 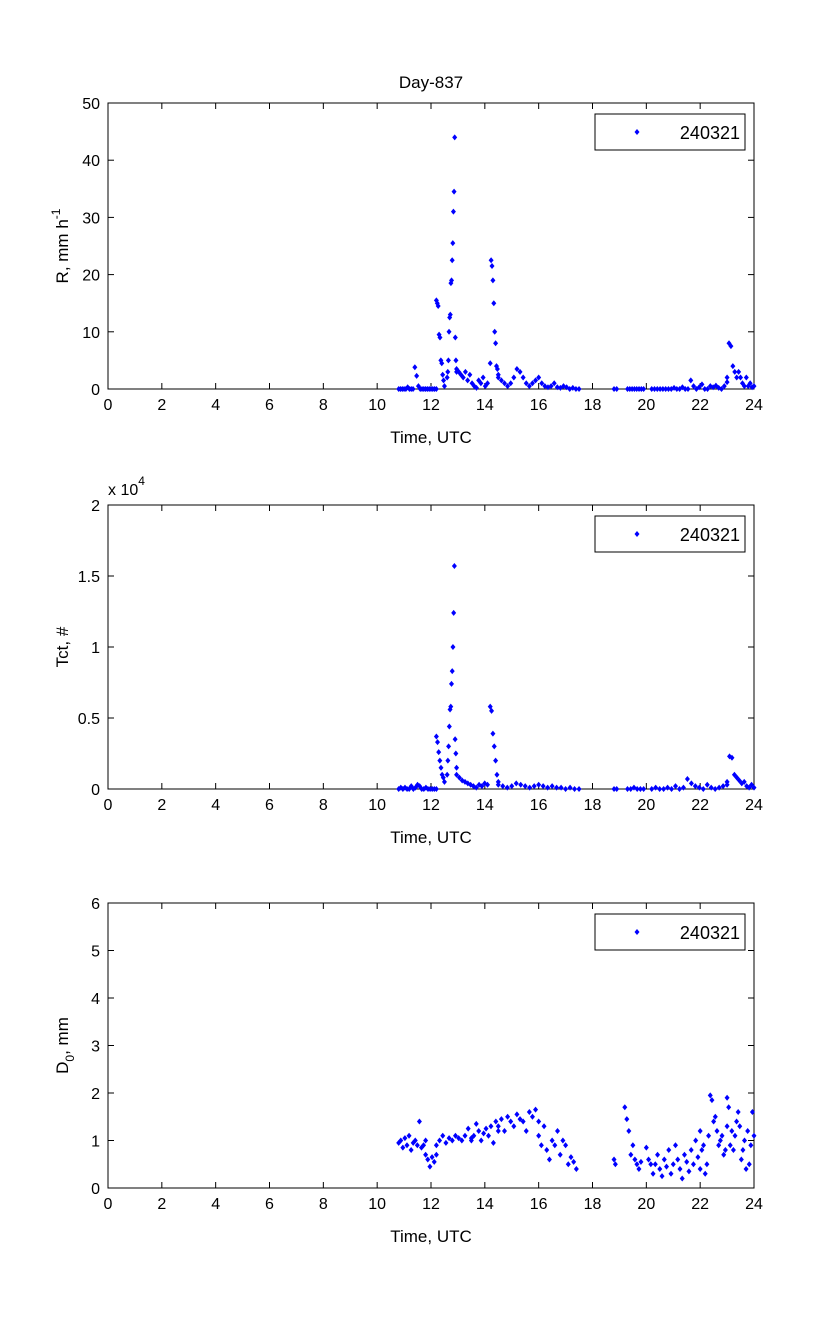 I want to click on x-tick-label: 10, so click(x=377, y=1204).